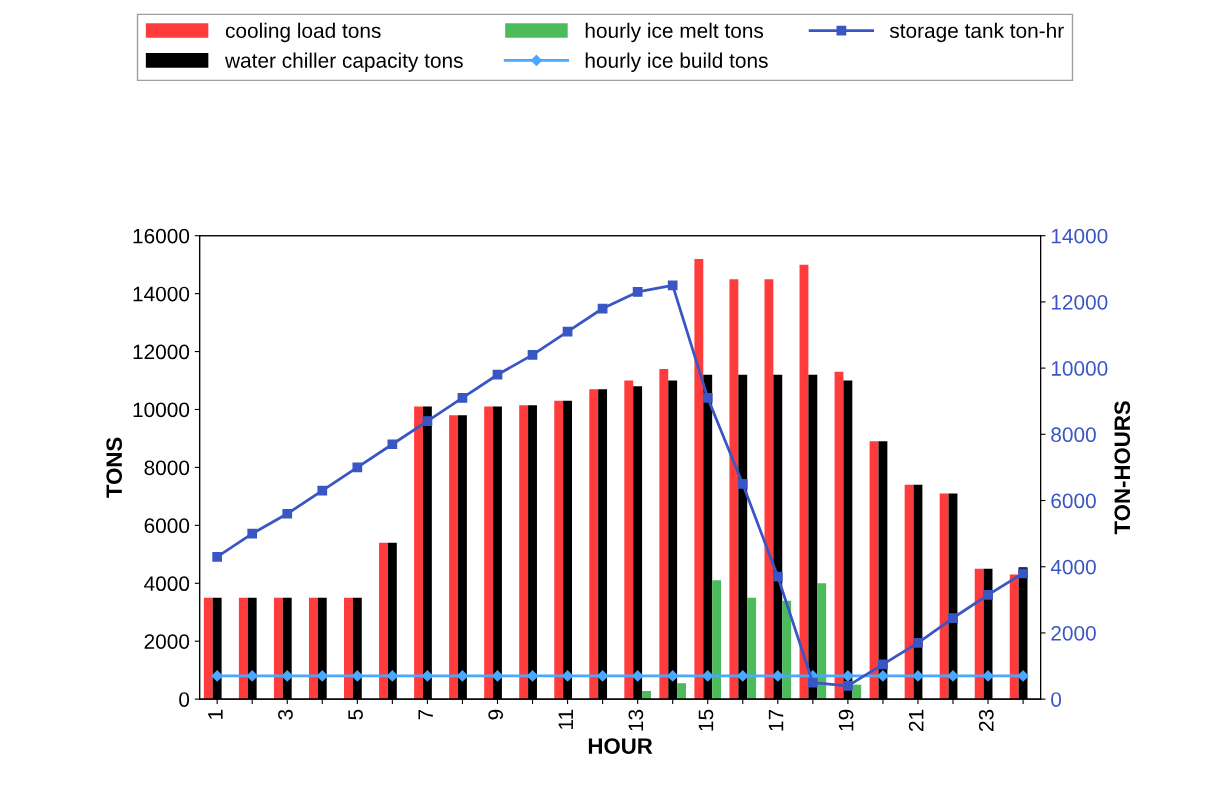 The image size is (1210, 799). Describe the element at coordinates (167, 468) in the screenshot. I see `y-tick-label: 8000` at that location.